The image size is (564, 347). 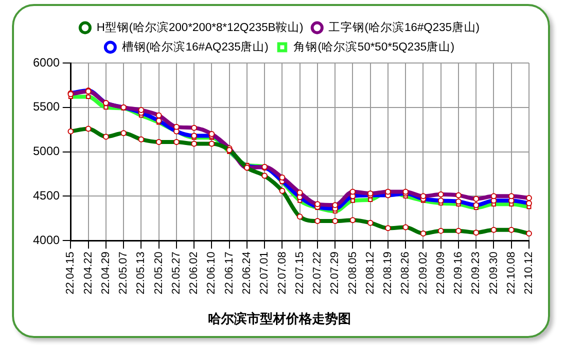 What do you see at coordinates (124, 273) in the screenshot?
I see `x-tick-label: 22.05.07` at bounding box center [124, 273].